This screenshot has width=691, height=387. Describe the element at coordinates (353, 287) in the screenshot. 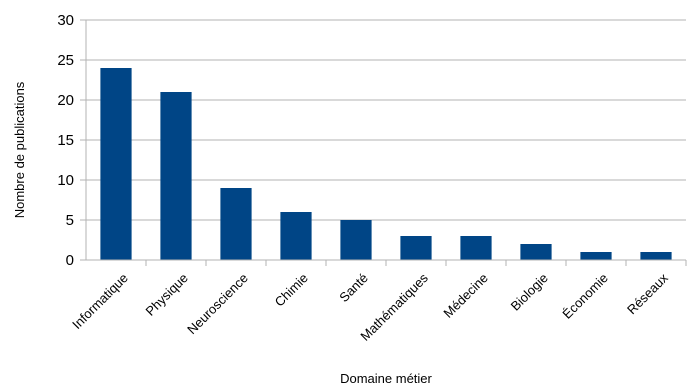

I see `x-tick-label: Santé` at that location.